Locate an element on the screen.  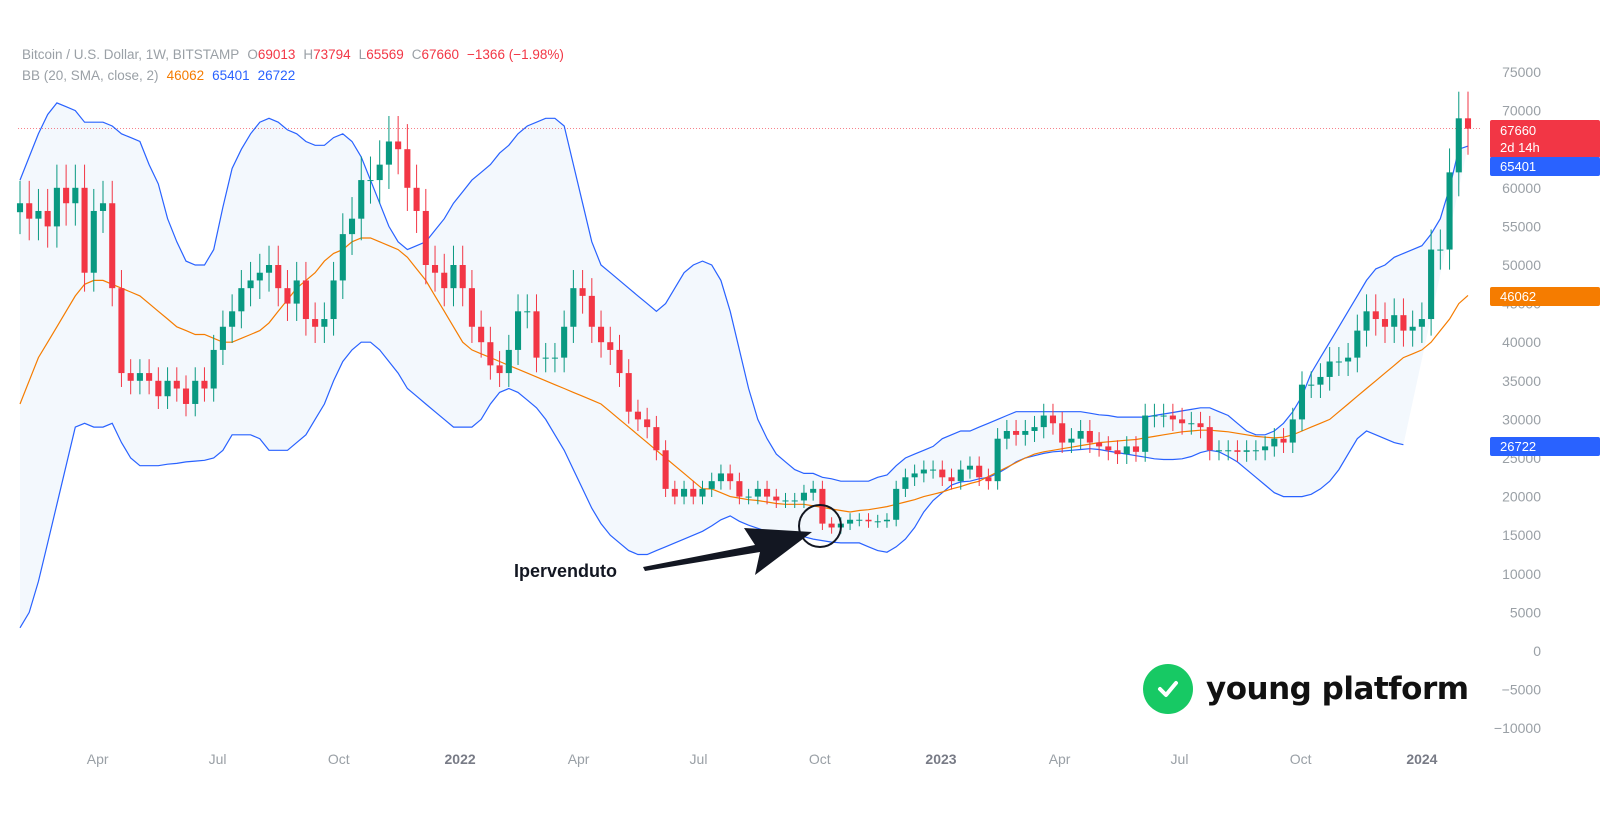
ohlc-open-key: O is located at coordinates (252, 54).